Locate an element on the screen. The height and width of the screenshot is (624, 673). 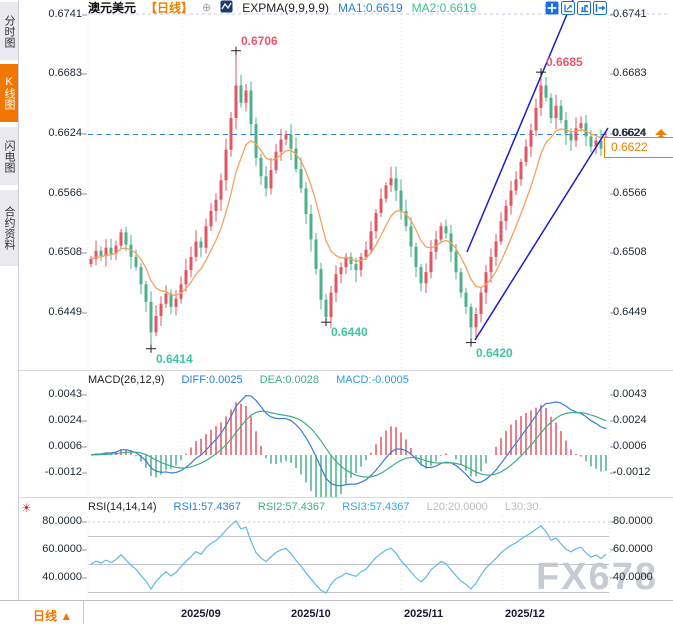
ma2-value: MA2:0.6619 is located at coordinates (444, 7).